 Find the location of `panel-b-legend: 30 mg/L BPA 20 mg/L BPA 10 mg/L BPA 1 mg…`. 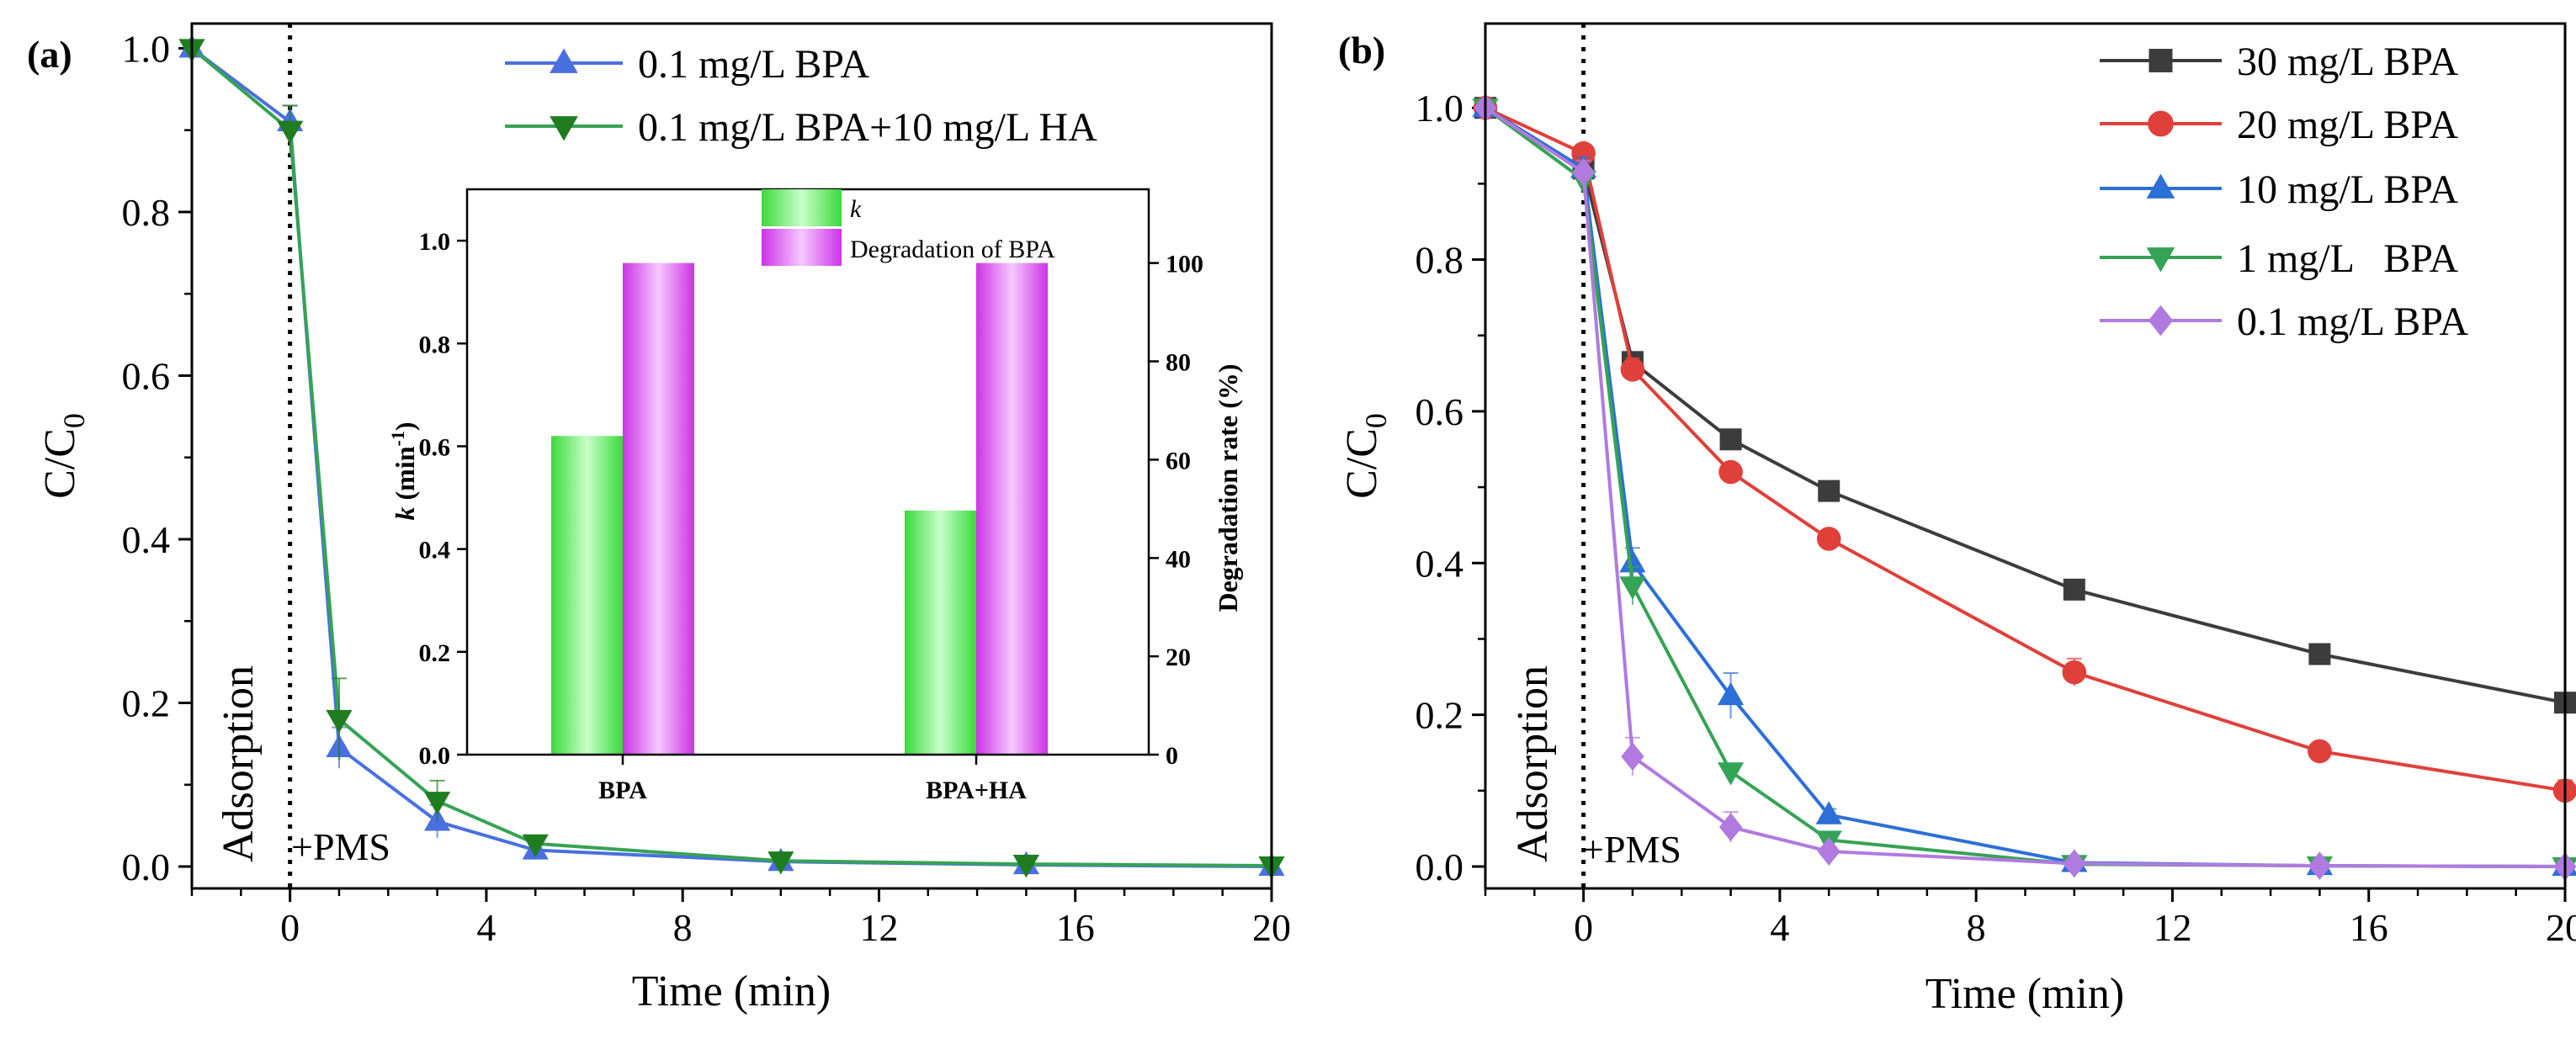

panel-b-legend: 30 mg/L BPA 20 mg/L BPA 10 mg/L BPA 1 mg… is located at coordinates (2284, 192).